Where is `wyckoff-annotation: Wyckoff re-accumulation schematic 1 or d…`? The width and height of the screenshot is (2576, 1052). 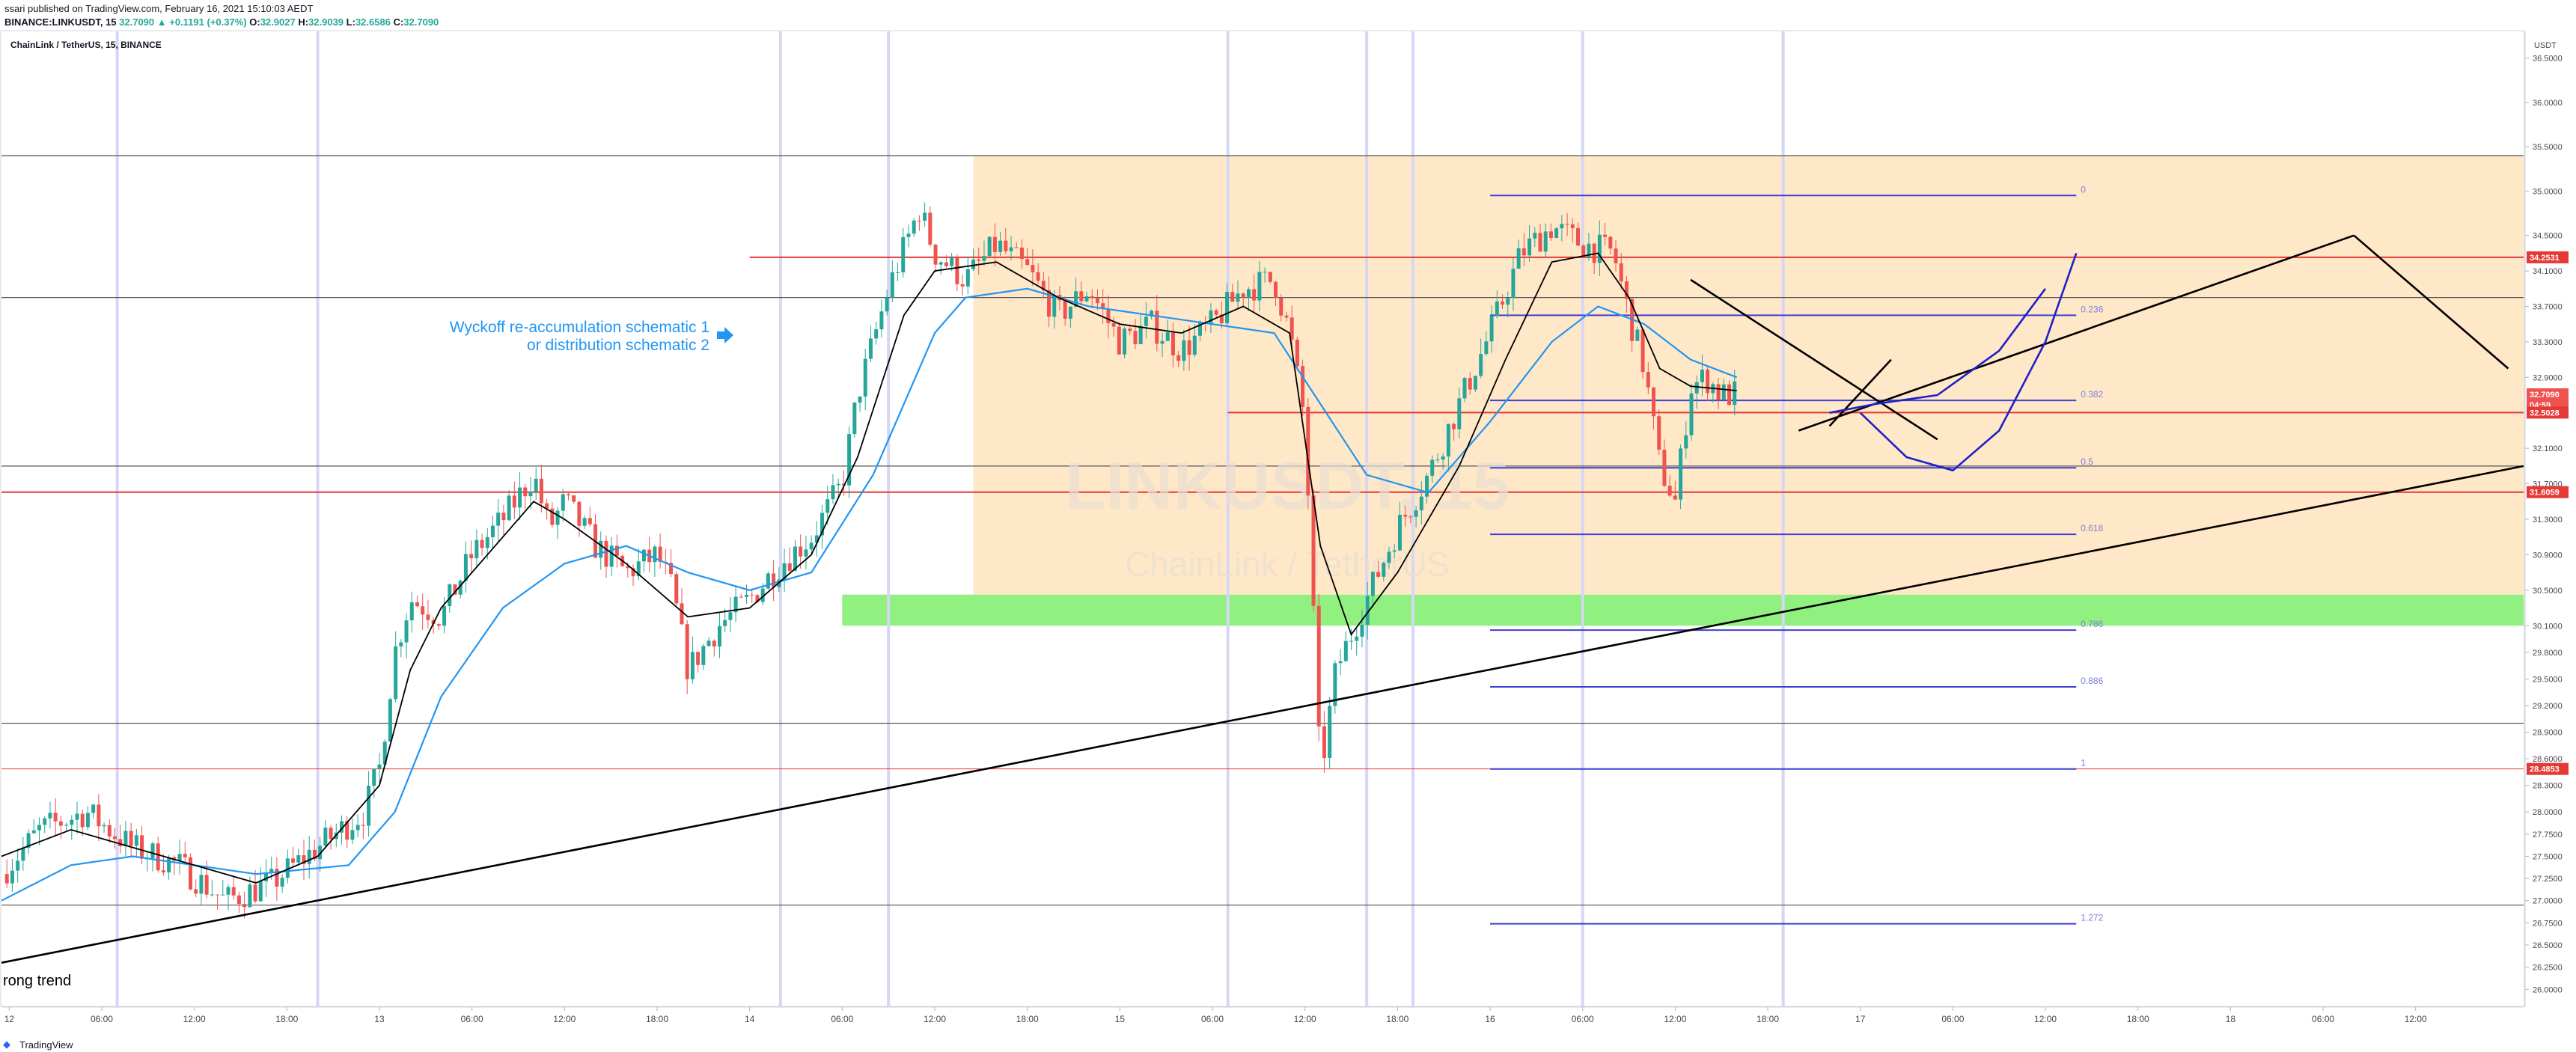
wyckoff-annotation: Wyckoff re-accumulation schematic 1 or d… is located at coordinates (591, 336).